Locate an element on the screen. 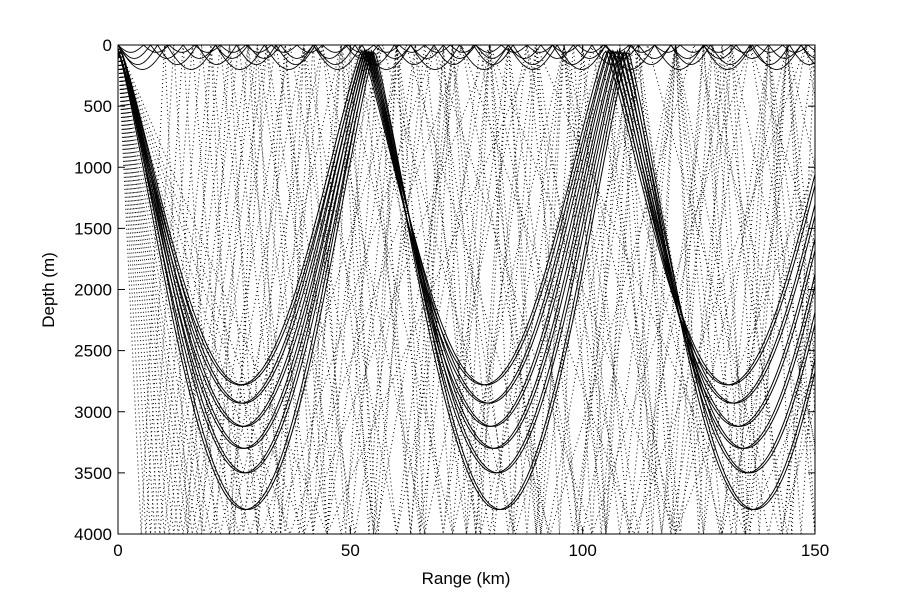 The height and width of the screenshot is (600, 901). y-tick-label: 1000 is located at coordinates (93, 167).